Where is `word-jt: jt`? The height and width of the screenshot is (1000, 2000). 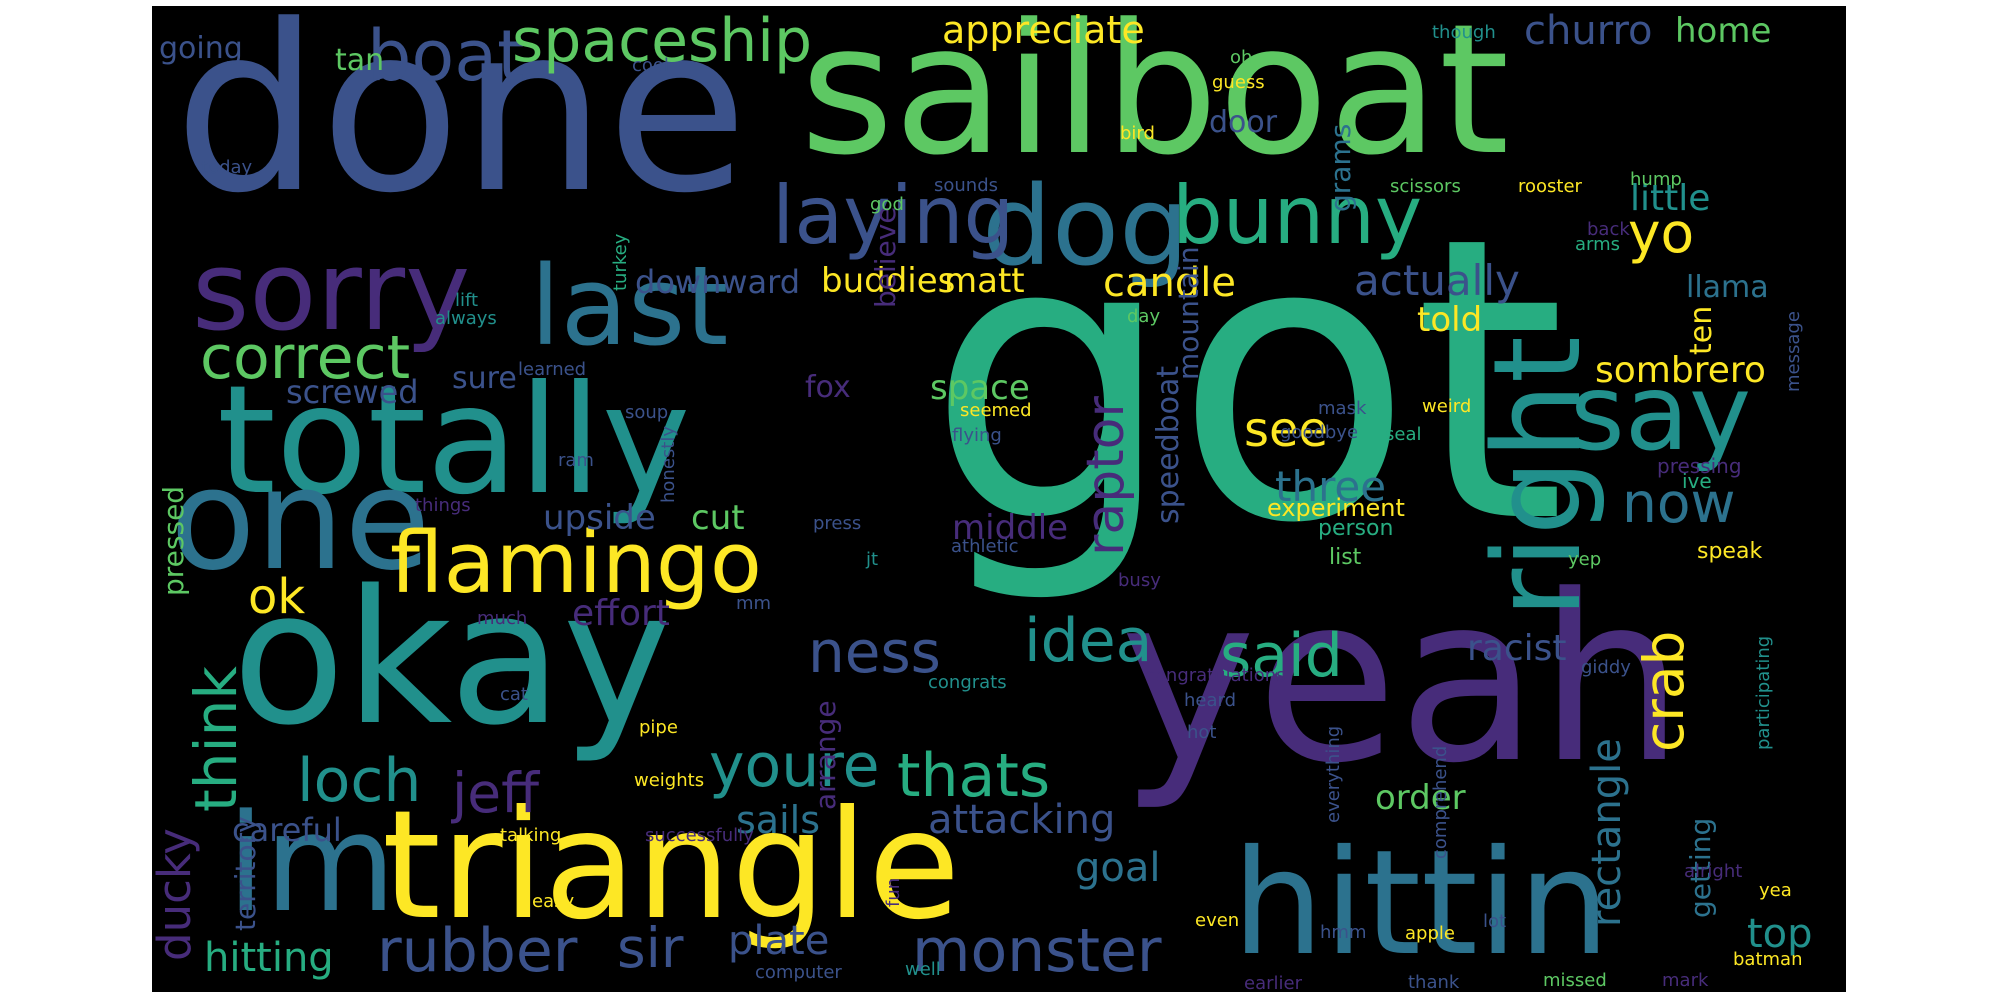 word-jt: jt is located at coordinates (872, 559).